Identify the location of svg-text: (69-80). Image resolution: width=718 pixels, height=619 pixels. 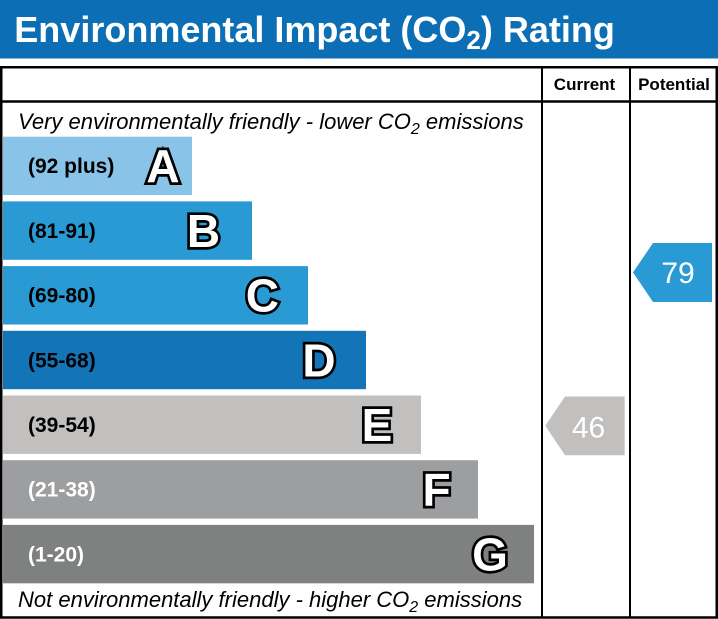
(62, 296).